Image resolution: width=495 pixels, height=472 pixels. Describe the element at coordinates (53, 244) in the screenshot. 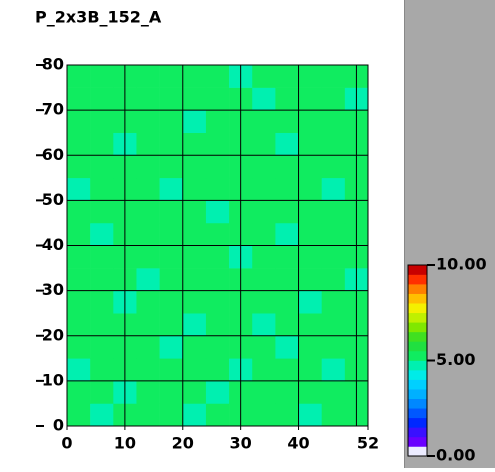

I see `y-tick-label: 40` at that location.